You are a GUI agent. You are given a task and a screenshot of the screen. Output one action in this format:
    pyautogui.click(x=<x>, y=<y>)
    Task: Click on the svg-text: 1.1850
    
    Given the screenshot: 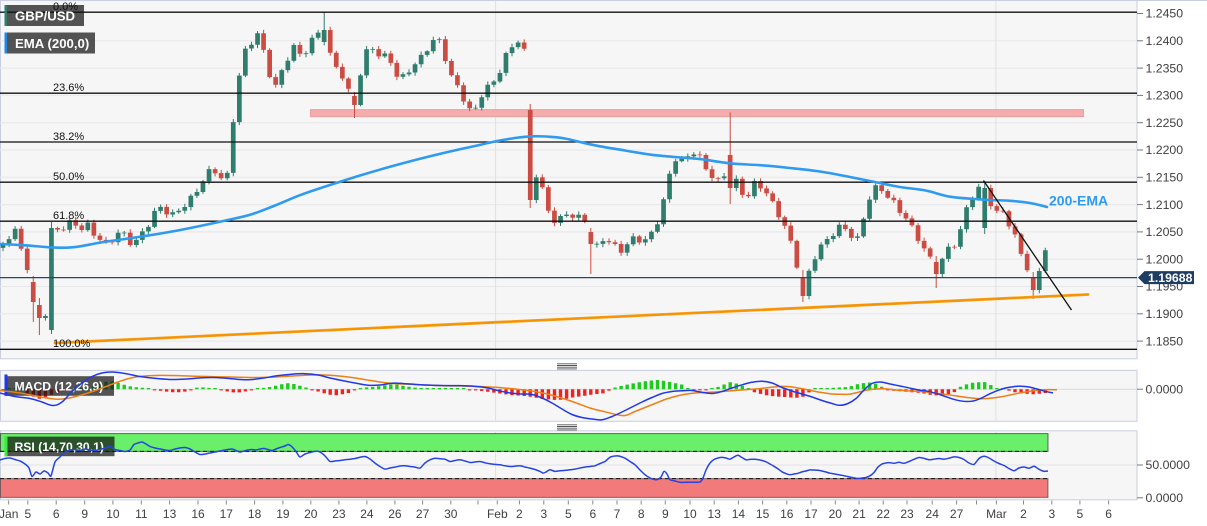 What is the action you would take?
    pyautogui.click(x=1165, y=341)
    